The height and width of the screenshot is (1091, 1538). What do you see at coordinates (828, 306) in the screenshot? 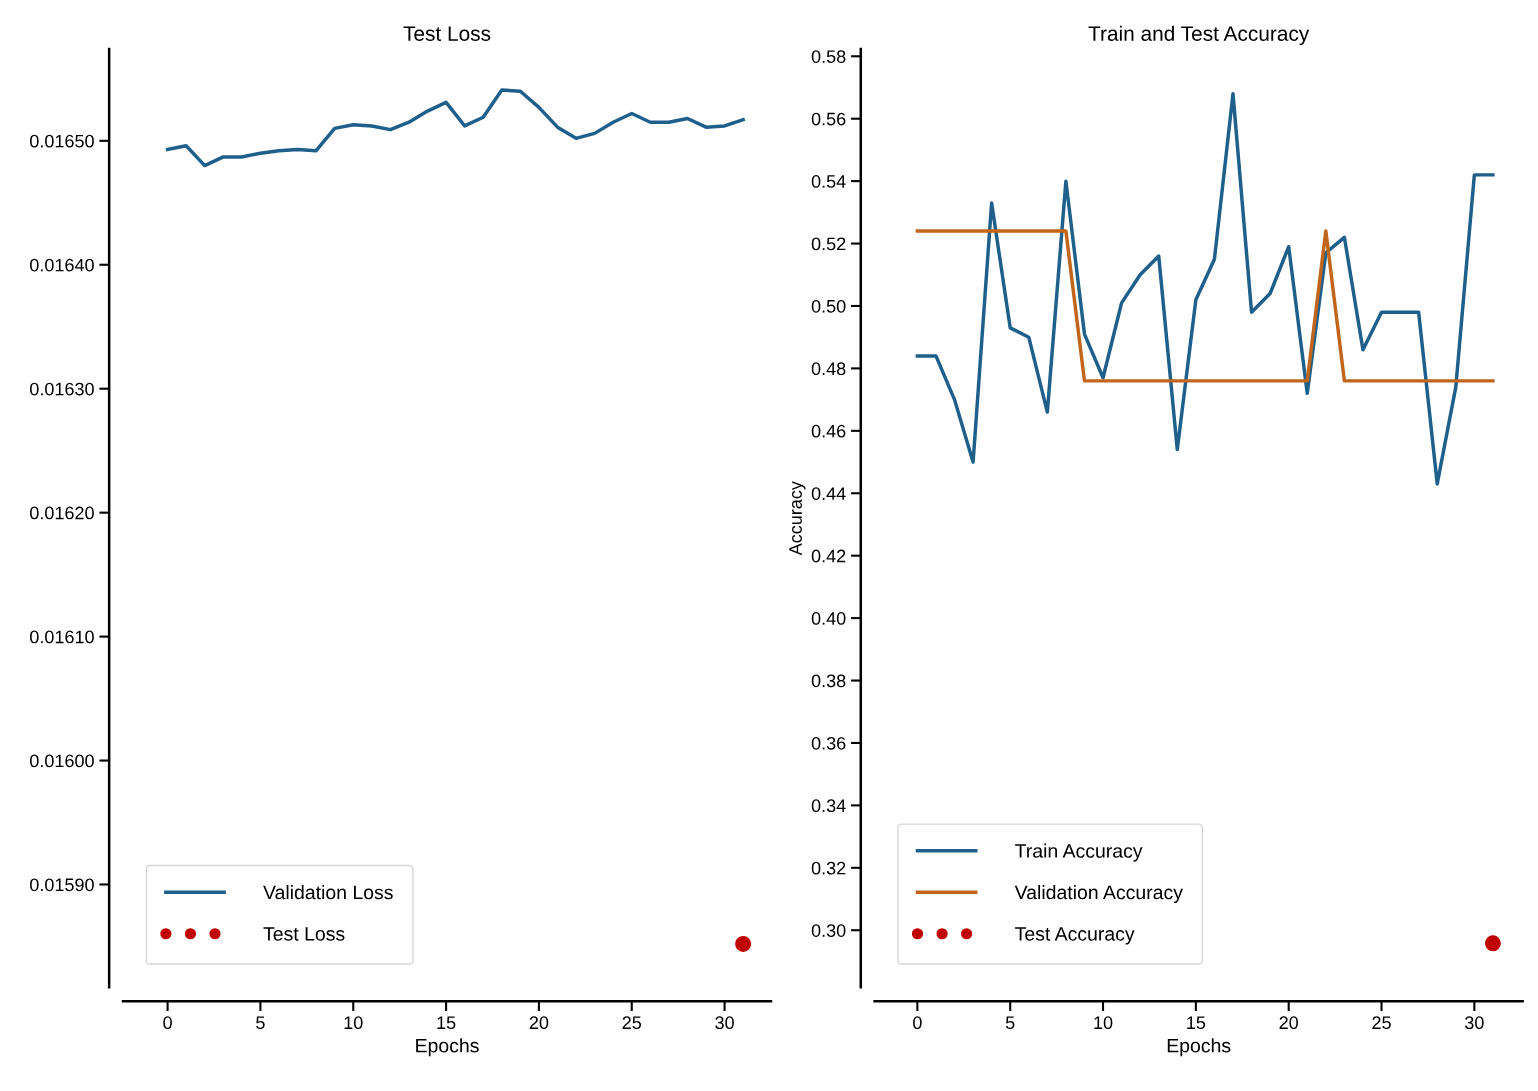
I see `y-tick-label: 0.50` at bounding box center [828, 306].